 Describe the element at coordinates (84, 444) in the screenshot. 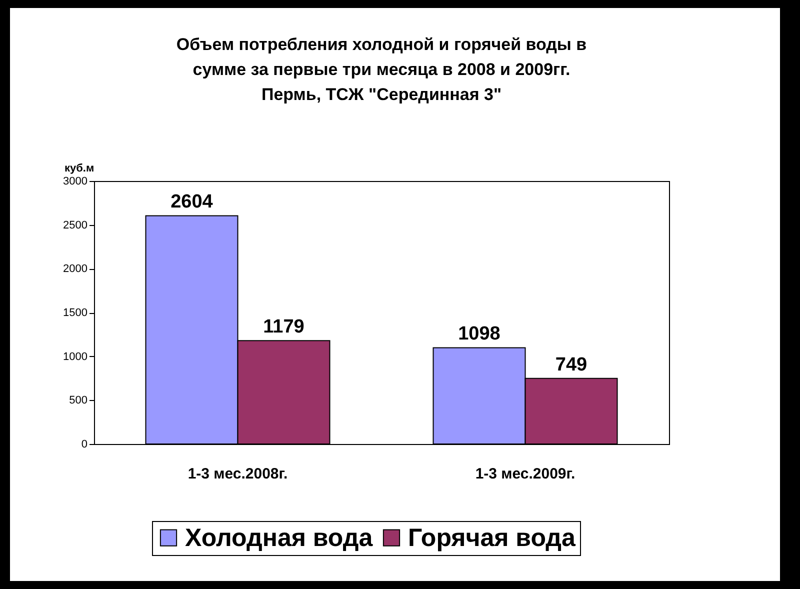

I see `y-tick-label: 0` at that location.